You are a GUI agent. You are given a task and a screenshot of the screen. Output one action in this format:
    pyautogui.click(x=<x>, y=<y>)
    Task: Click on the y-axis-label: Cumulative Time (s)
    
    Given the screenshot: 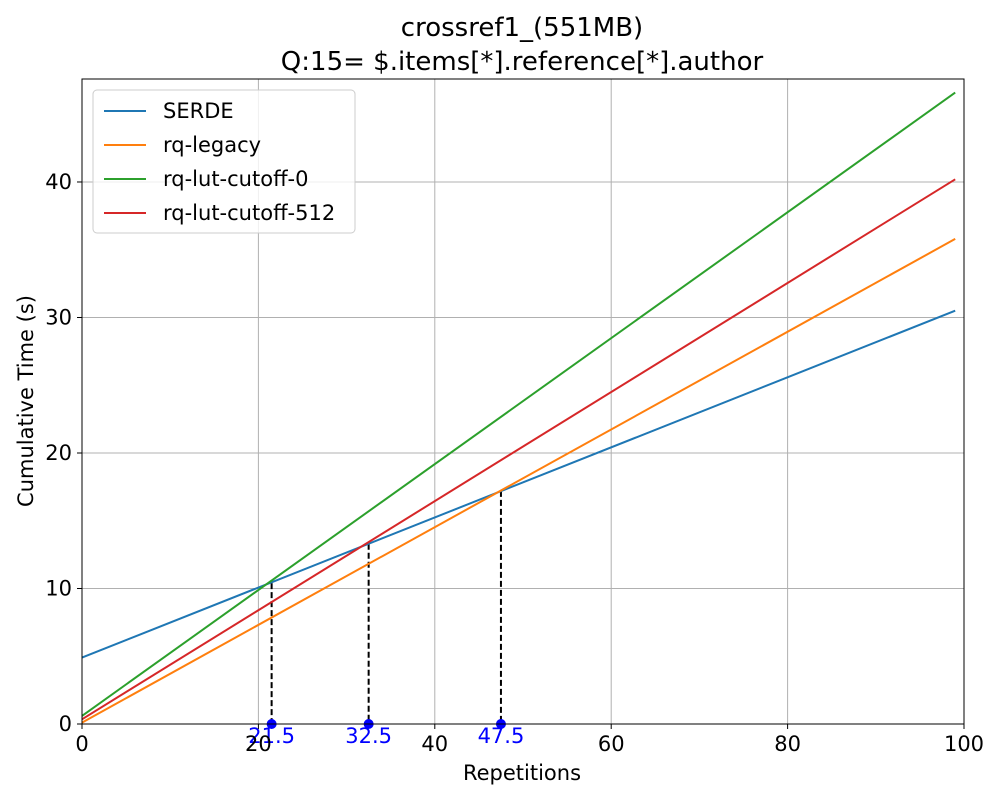 What is the action you would take?
    pyautogui.click(x=26, y=401)
    